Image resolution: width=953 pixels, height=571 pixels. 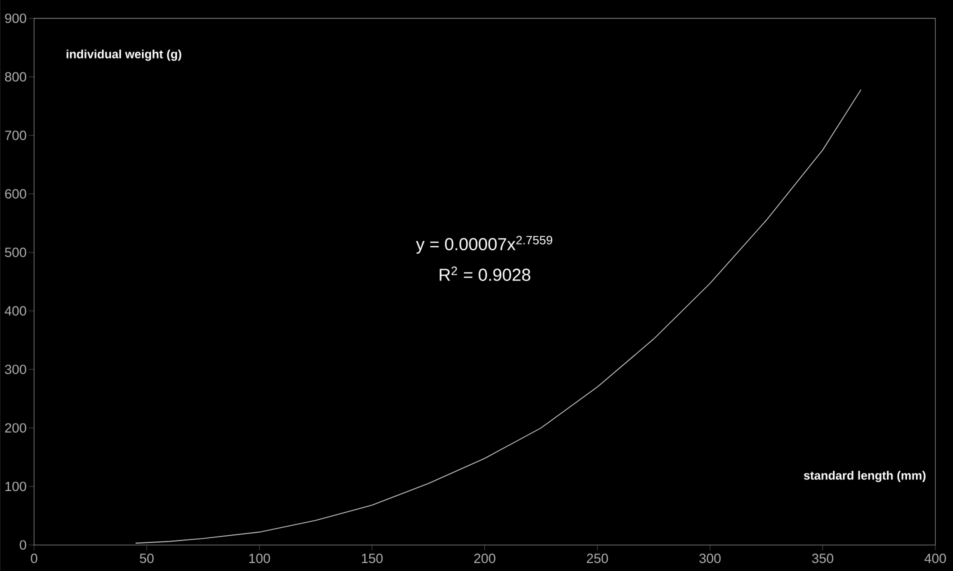 I want to click on y-axis-title: individual weight (g), so click(x=124, y=55).